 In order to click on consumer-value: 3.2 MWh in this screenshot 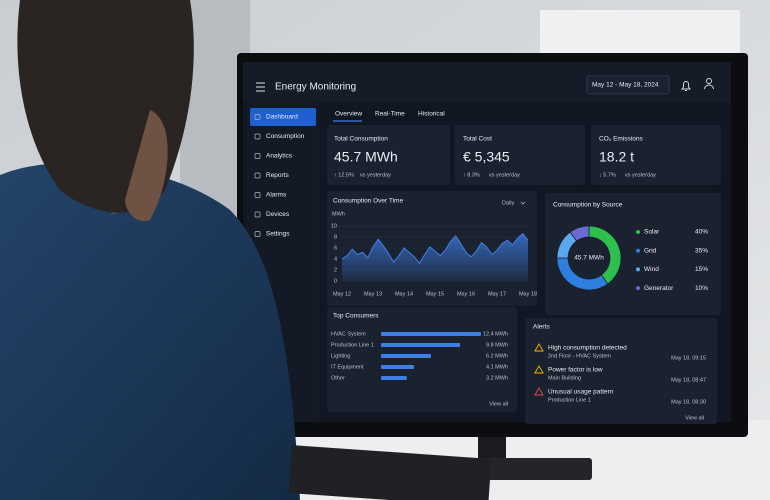, I will do `click(497, 378)`.